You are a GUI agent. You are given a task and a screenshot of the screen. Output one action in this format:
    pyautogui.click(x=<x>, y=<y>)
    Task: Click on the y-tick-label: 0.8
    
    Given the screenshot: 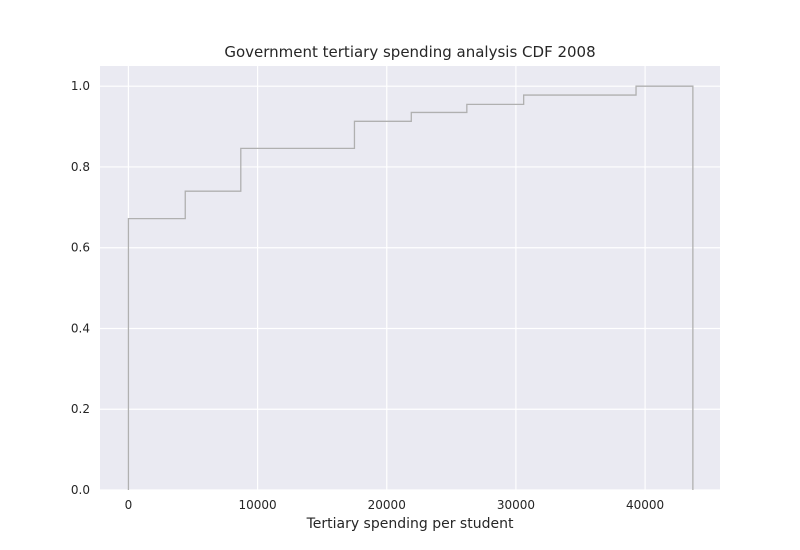 What is the action you would take?
    pyautogui.click(x=80, y=167)
    